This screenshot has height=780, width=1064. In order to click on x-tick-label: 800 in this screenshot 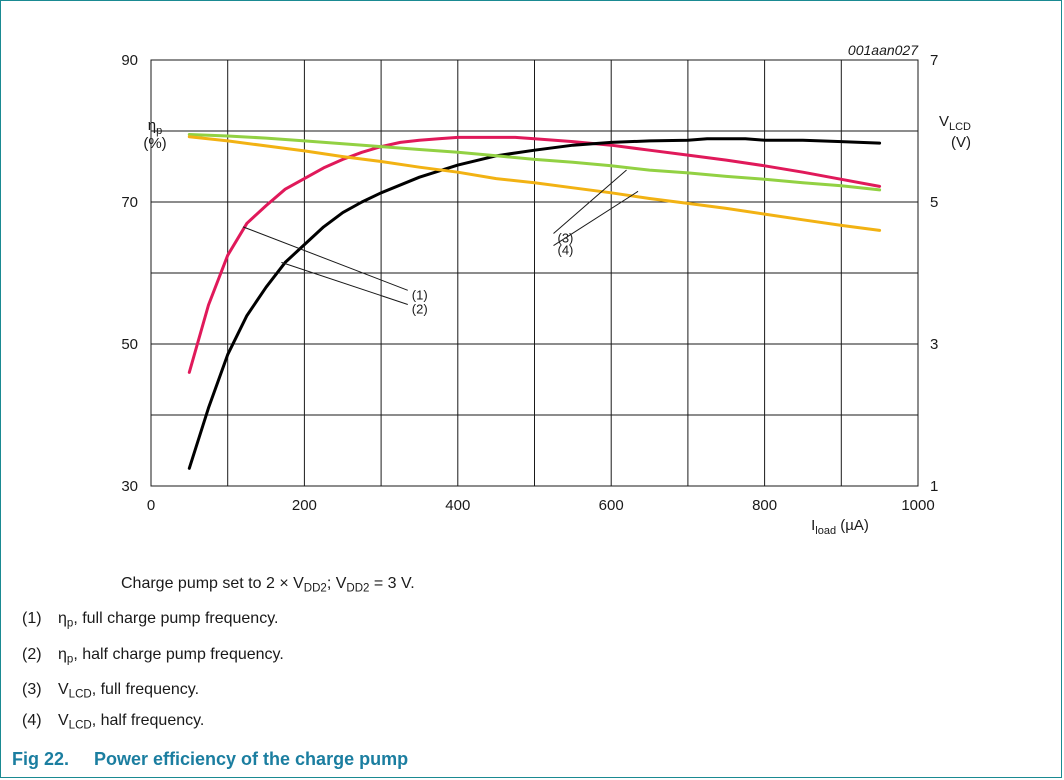, I will do `click(764, 505)`.